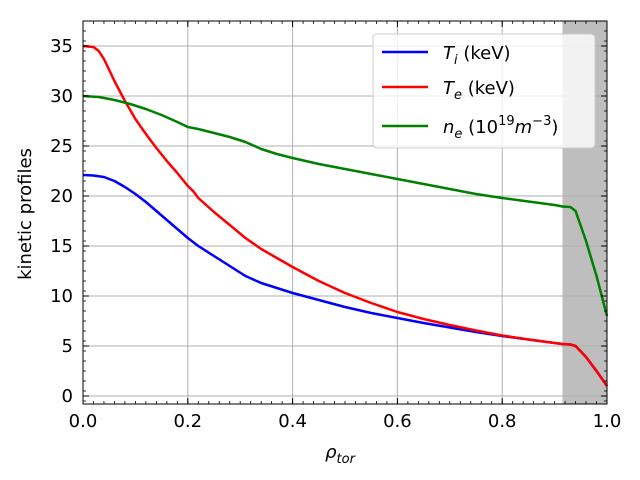 The height and width of the screenshot is (480, 640). Describe the element at coordinates (448, 127) in the screenshot. I see `legend-ne-main: n` at that location.